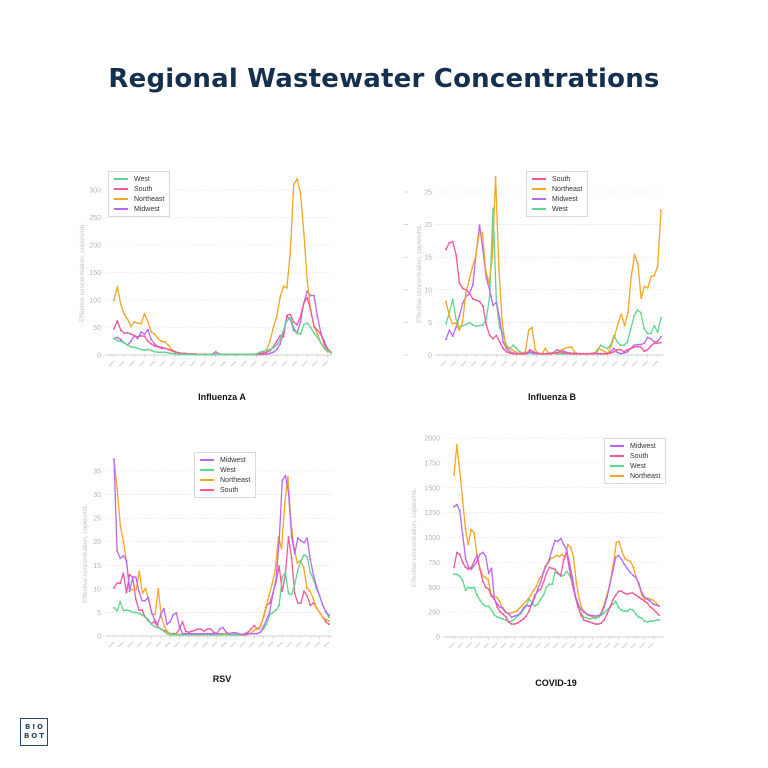 The width and height of the screenshot is (768, 768). Describe the element at coordinates (434, 563) in the screenshot. I see `y-tick-label: 750` at that location.